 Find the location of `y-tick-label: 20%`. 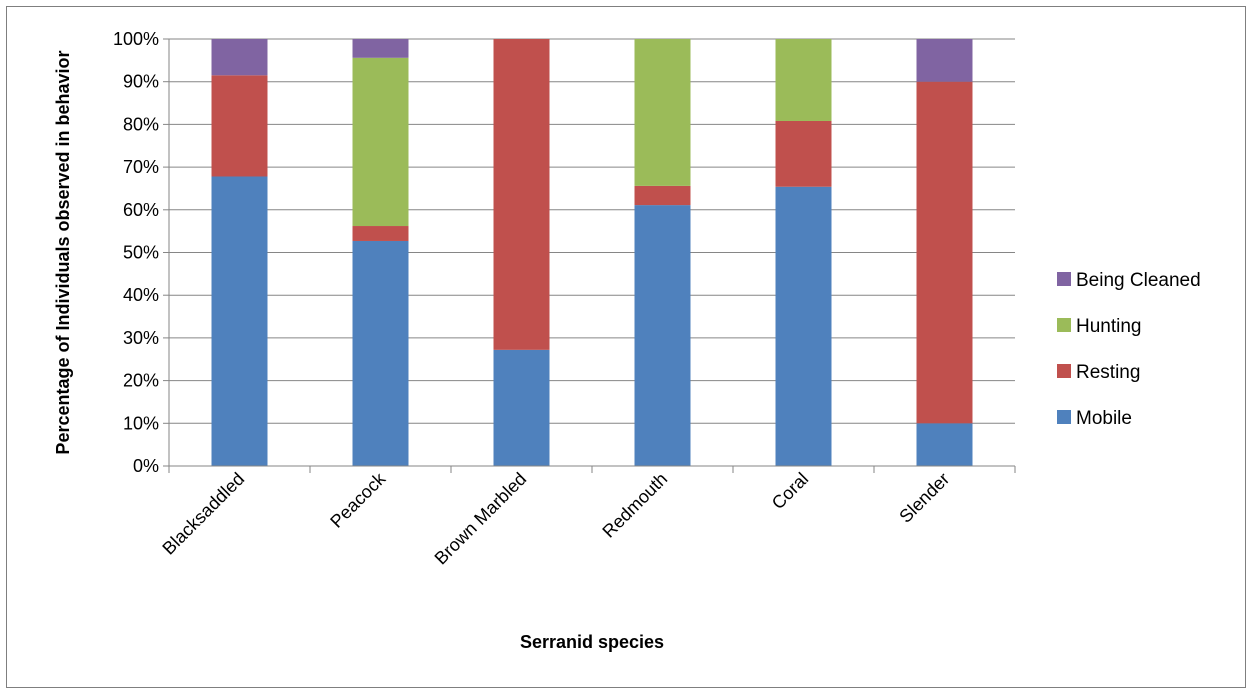

y-tick-label: 20% is located at coordinates (141, 381).